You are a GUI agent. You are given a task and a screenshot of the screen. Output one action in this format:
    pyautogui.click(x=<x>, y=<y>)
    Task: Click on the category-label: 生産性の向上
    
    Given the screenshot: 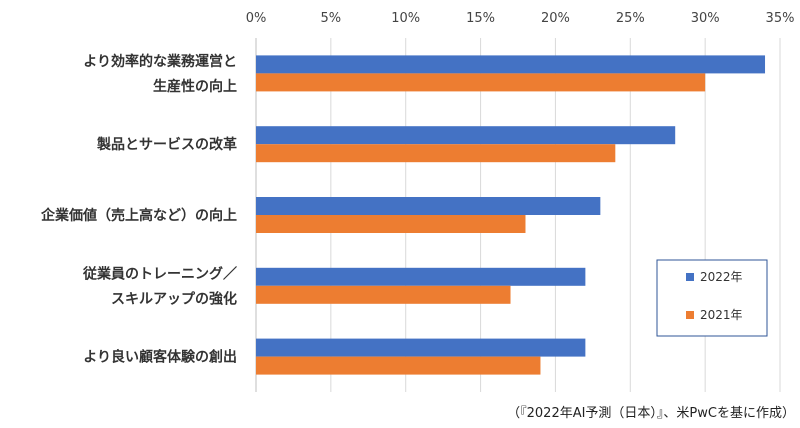 What is the action you would take?
    pyautogui.click(x=195, y=86)
    